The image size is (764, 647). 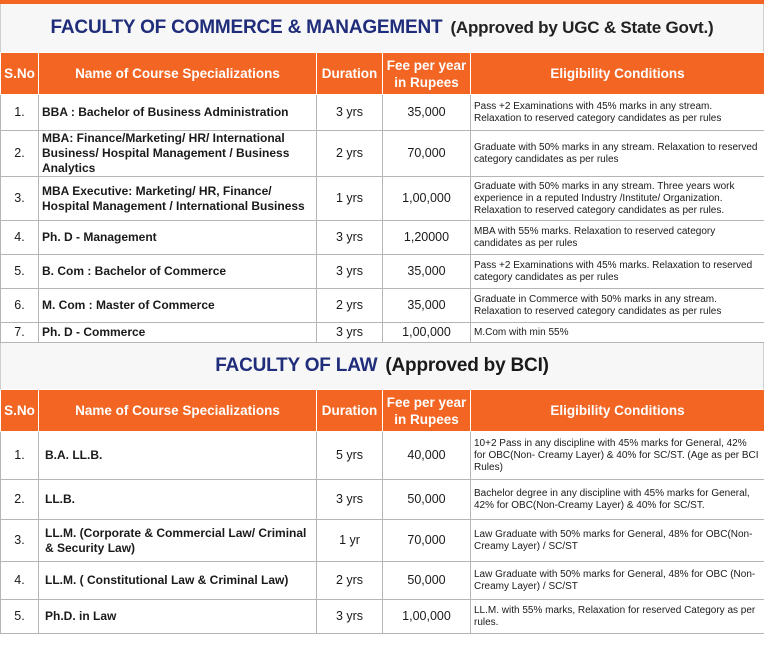 What do you see at coordinates (296, 365) in the screenshot?
I see `law-faculty-title: FACULTY OF LAW` at bounding box center [296, 365].